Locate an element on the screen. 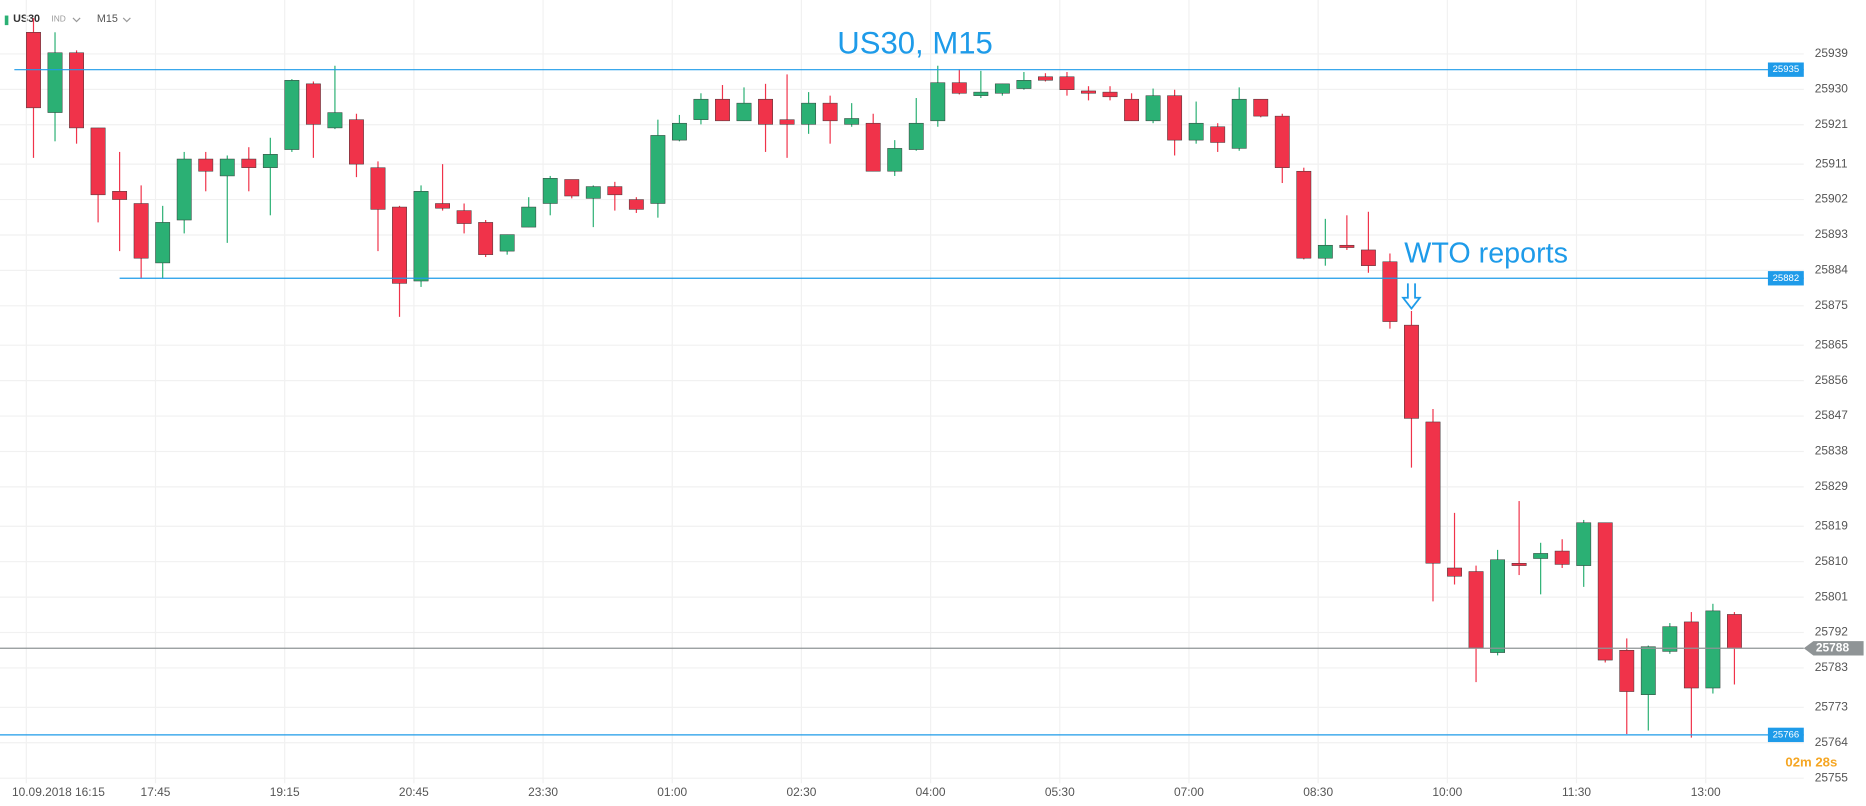  x-tick-label: 07:00 is located at coordinates (1189, 792).